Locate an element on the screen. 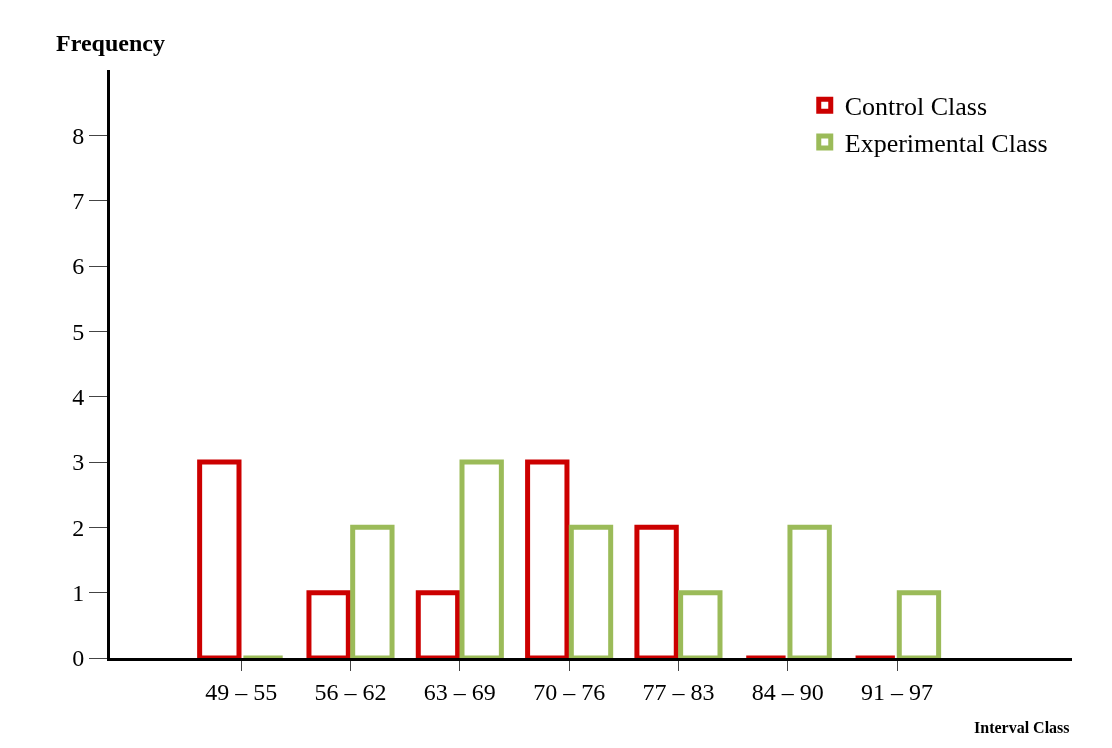 The image size is (1112, 748). legend-label: Control Class is located at coordinates (916, 107).